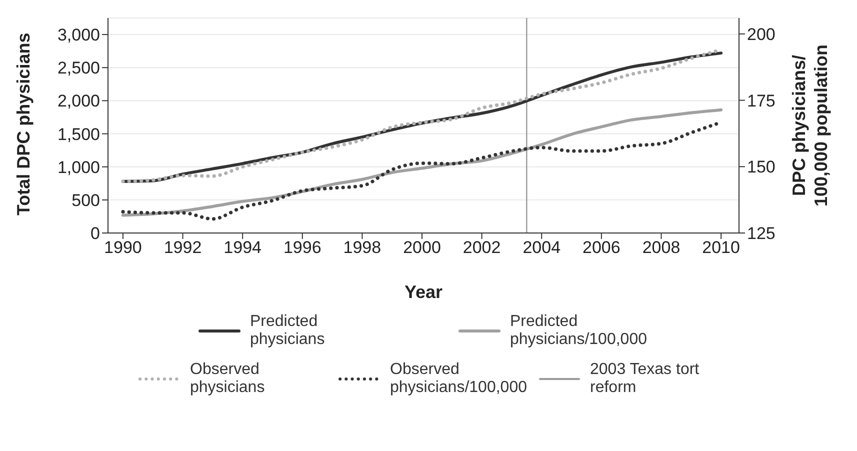 The width and height of the screenshot is (857, 451). What do you see at coordinates (761, 167) in the screenshot?
I see `y2-tick-label: 150` at bounding box center [761, 167].